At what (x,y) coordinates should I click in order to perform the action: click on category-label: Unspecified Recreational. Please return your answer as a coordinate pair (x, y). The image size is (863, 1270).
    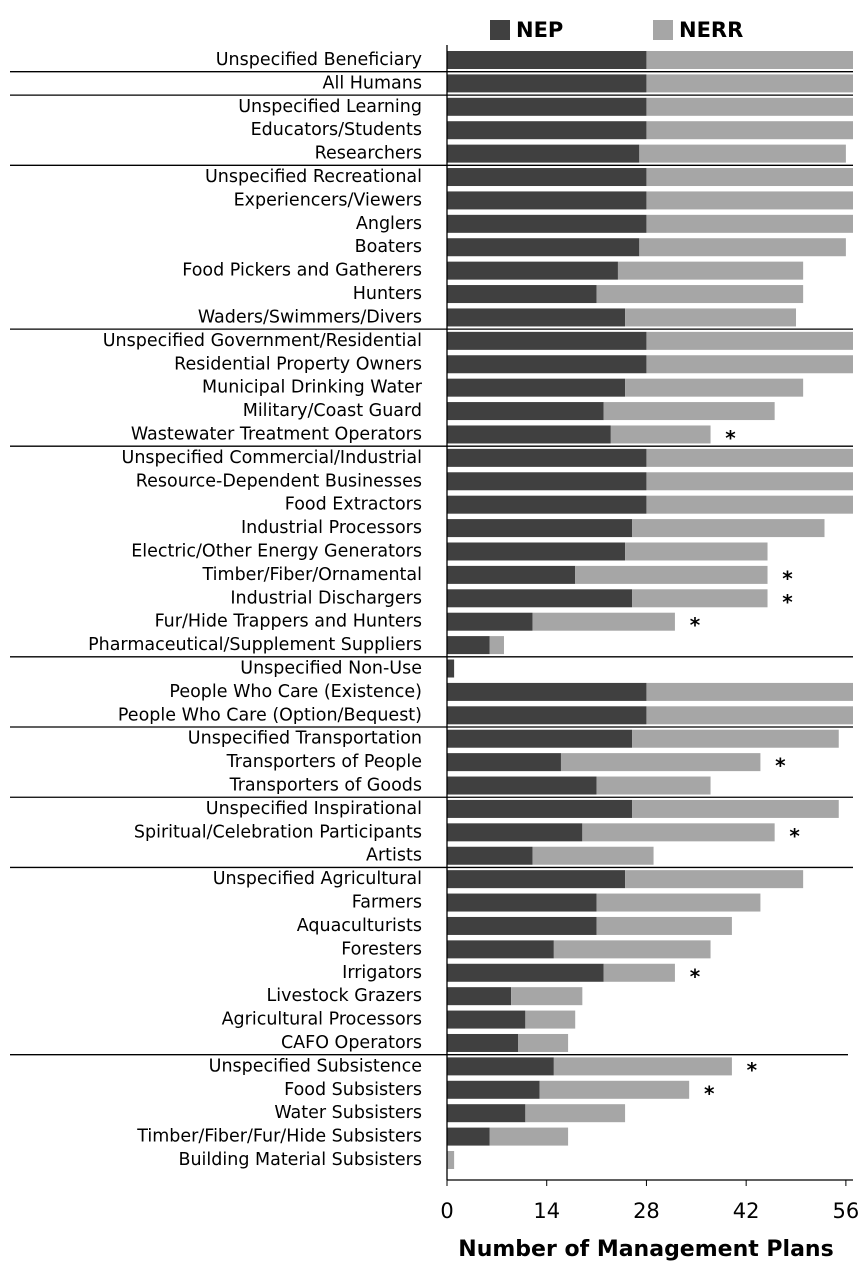
    Looking at the image, I should click on (313, 177).